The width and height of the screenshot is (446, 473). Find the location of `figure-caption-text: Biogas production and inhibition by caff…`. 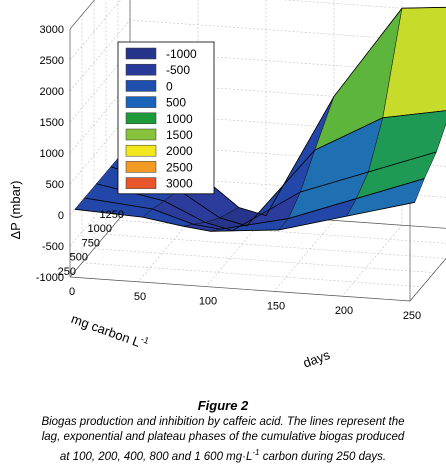

figure-caption-text: Biogas production and inhibition by caff… is located at coordinates (223, 440).